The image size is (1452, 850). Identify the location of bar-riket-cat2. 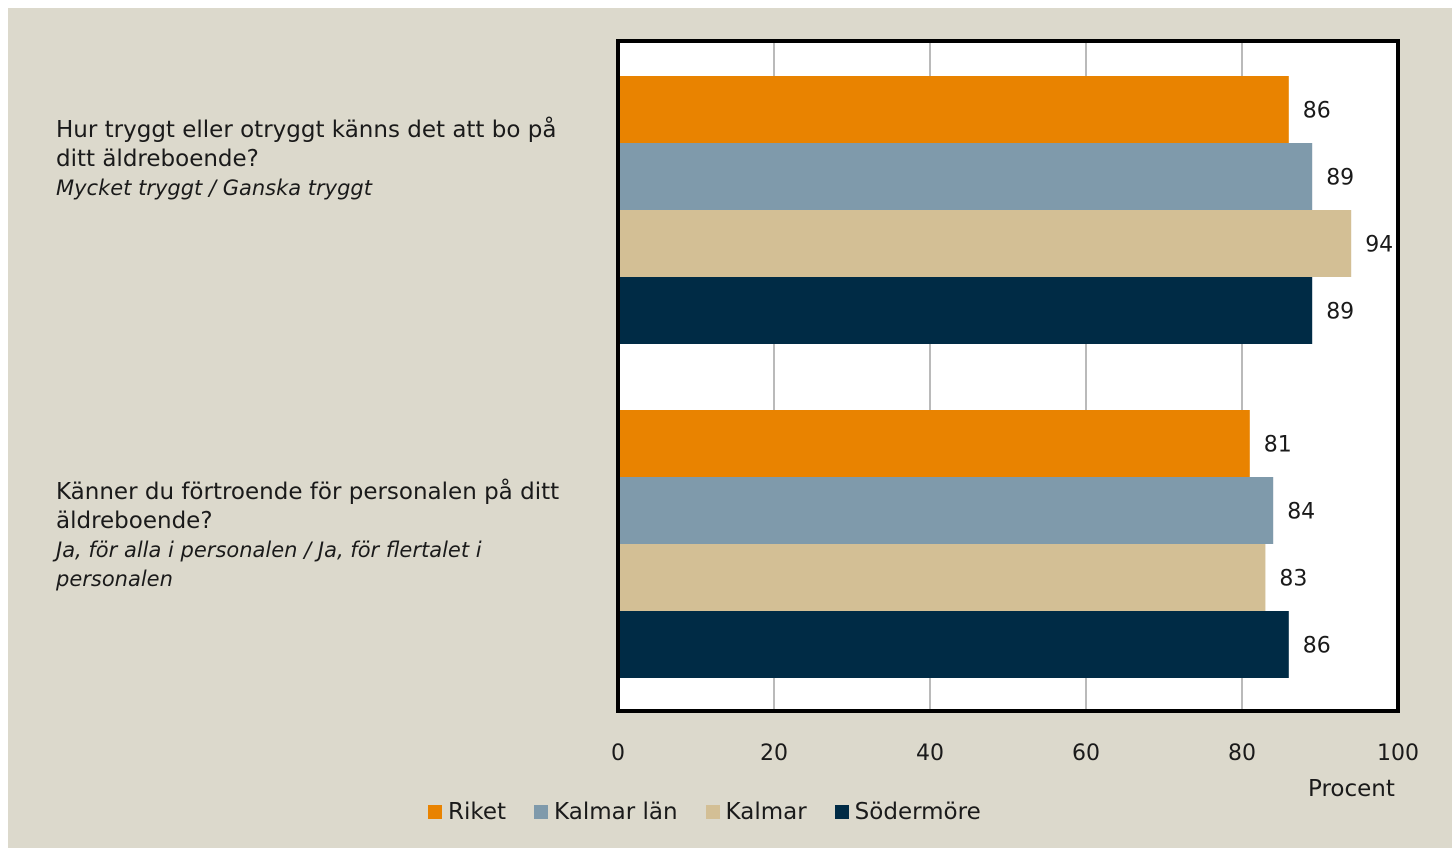
(934, 443).